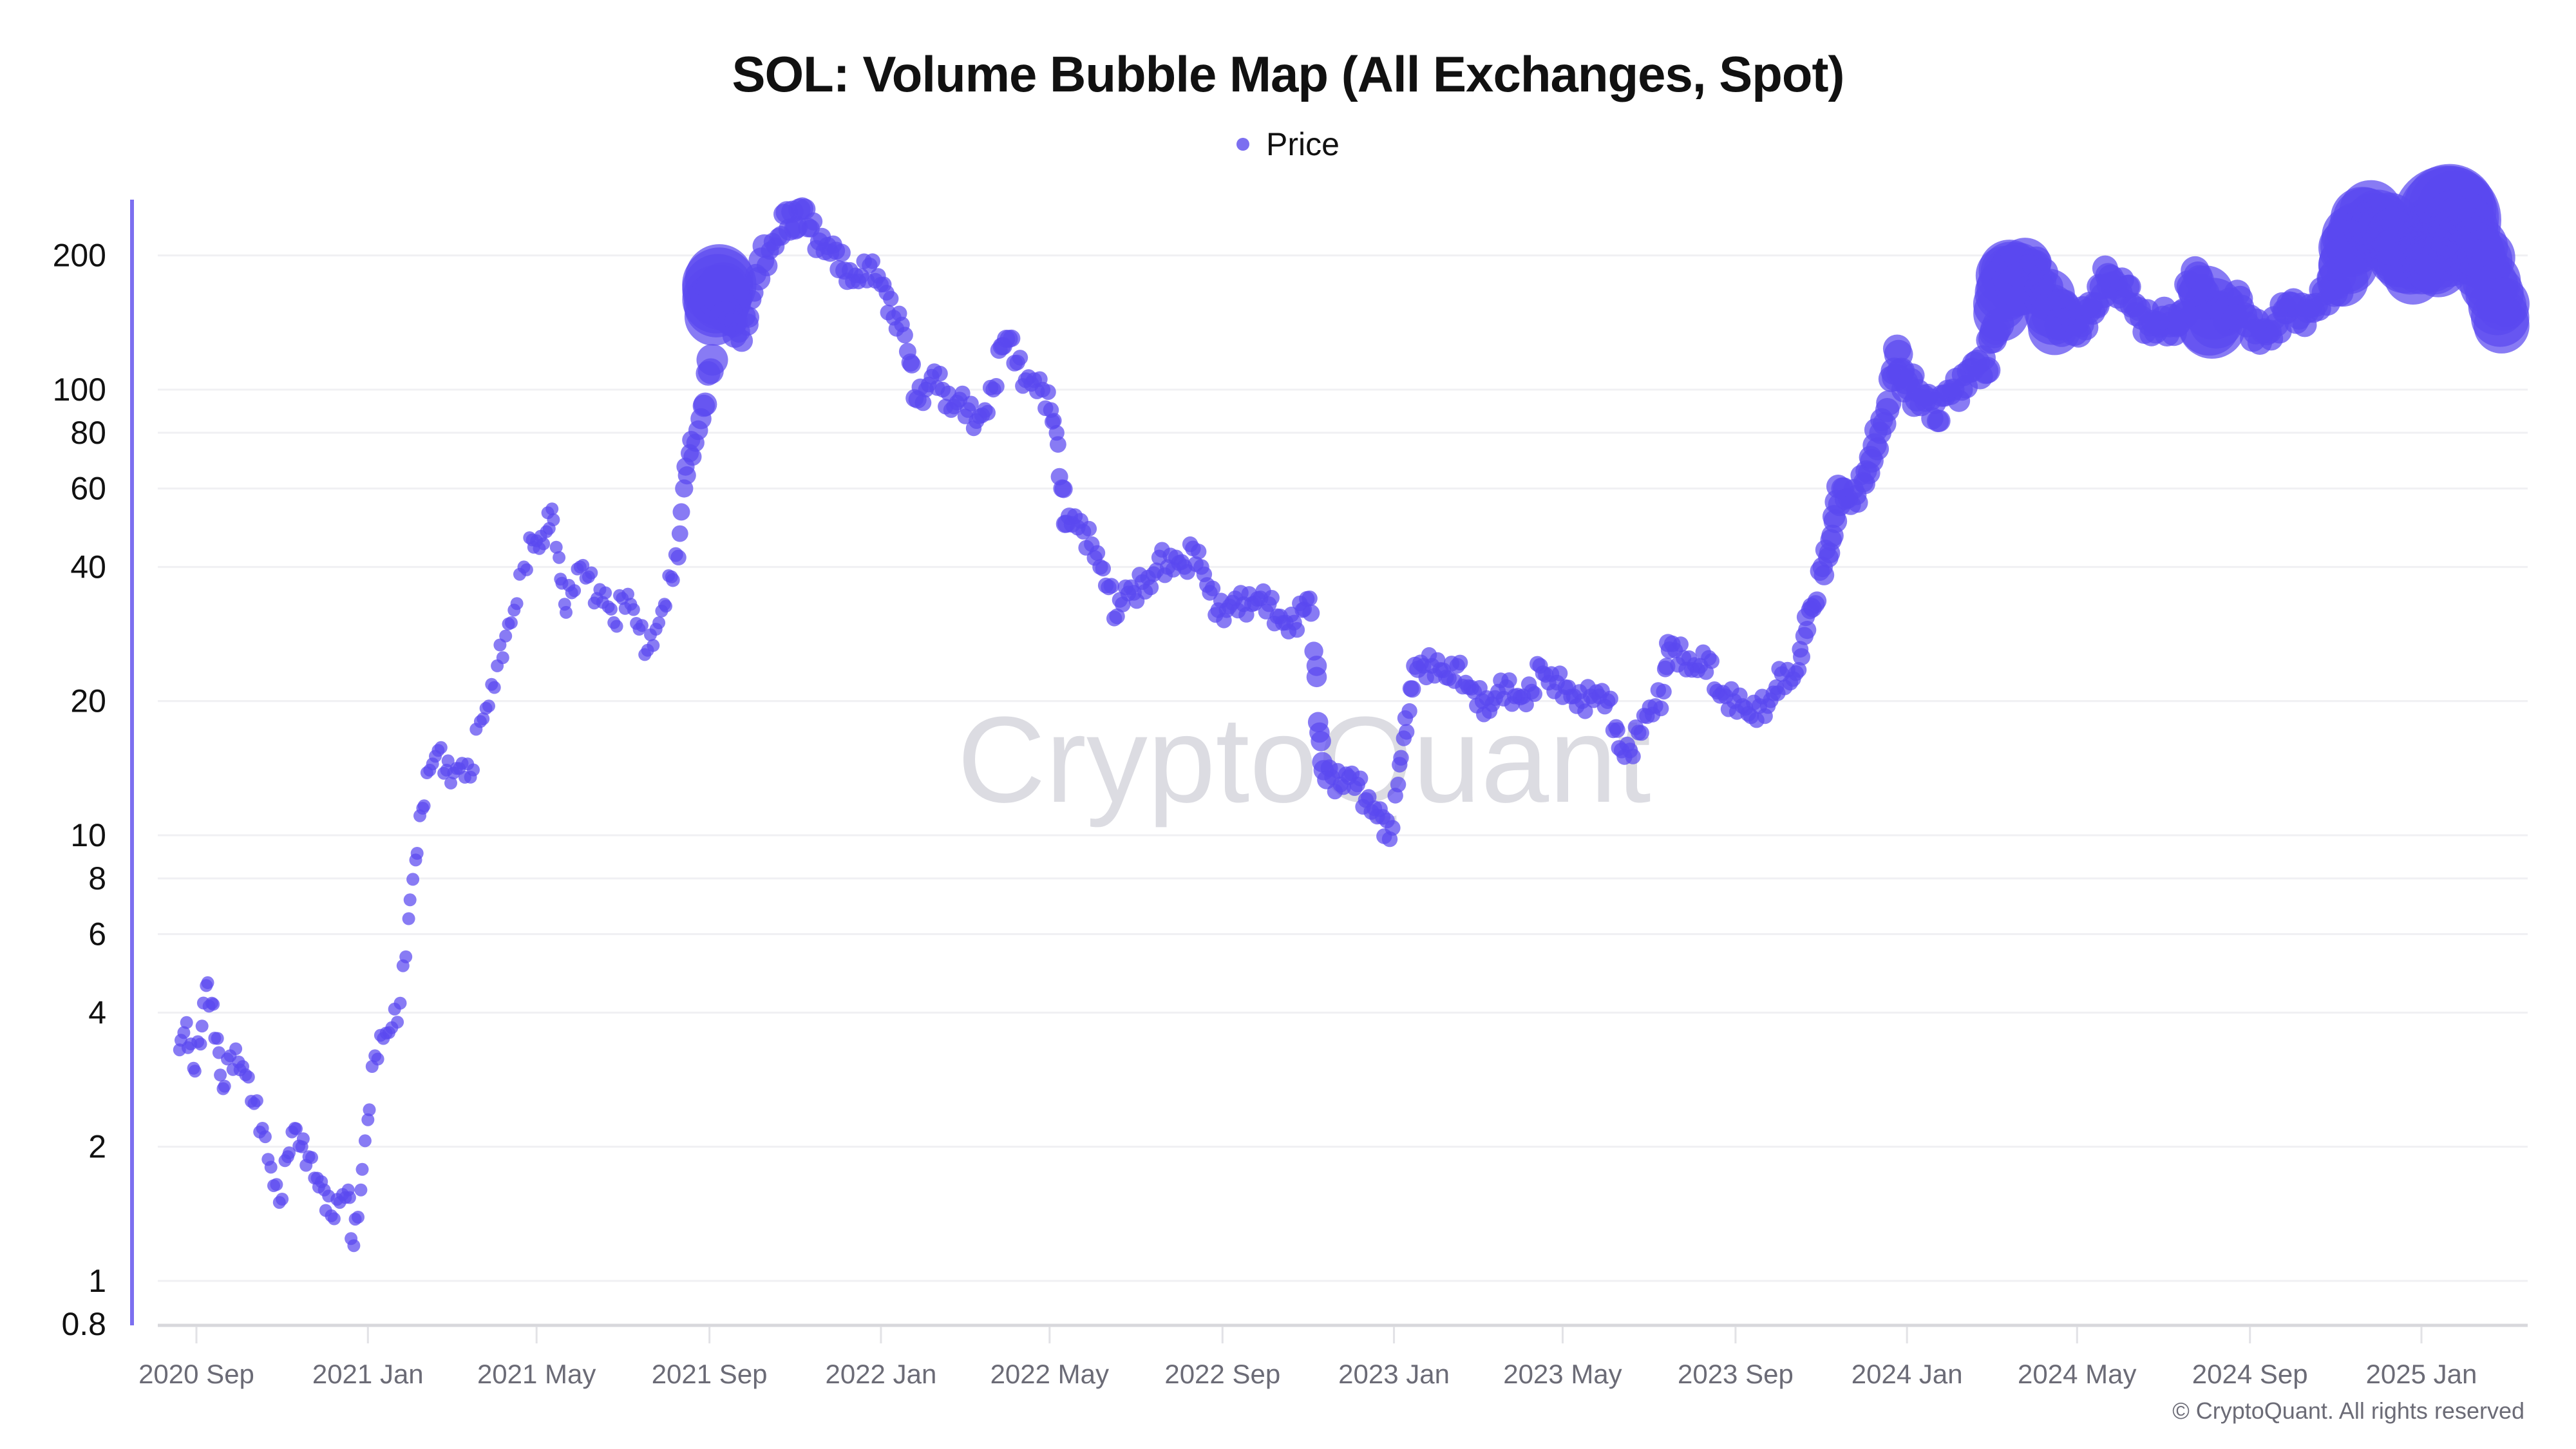  Describe the element at coordinates (1243, 144) in the screenshot. I see `legend-marker-price` at that location.